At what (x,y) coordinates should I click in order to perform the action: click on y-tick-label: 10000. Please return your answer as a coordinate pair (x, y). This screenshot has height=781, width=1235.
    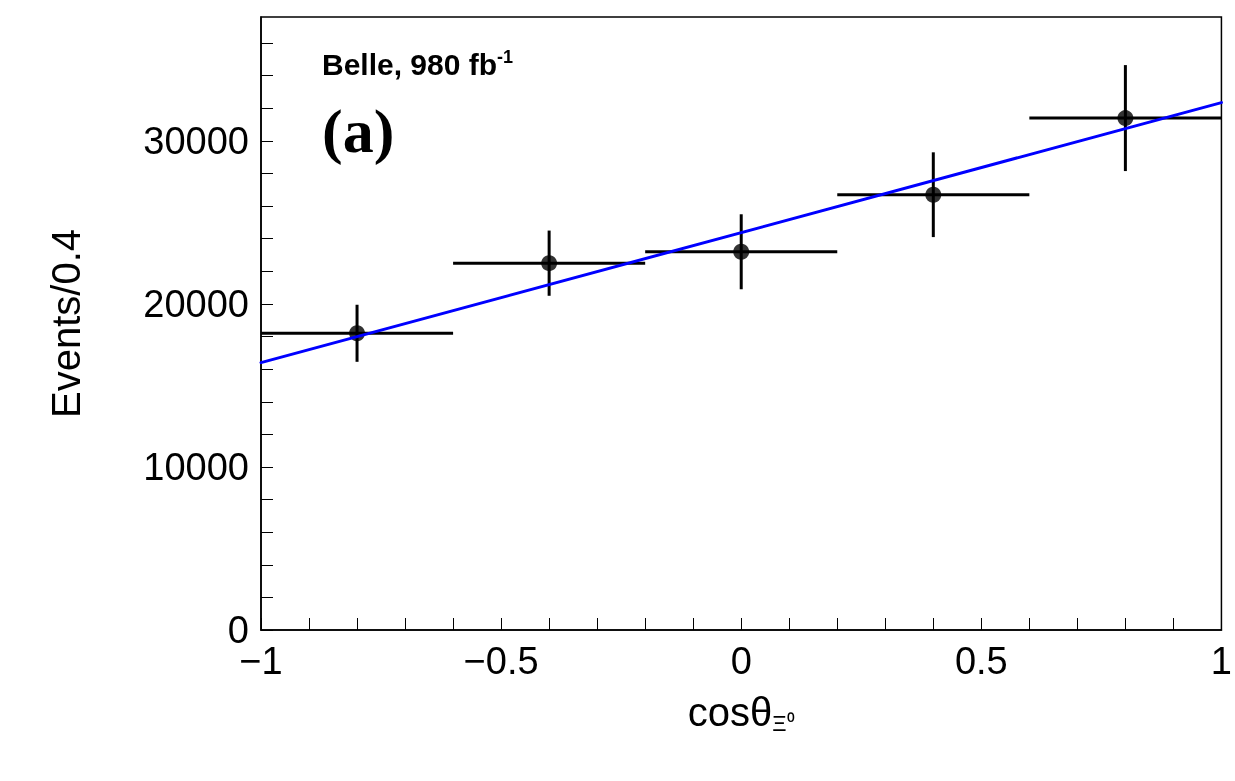
    Looking at the image, I should click on (196, 466).